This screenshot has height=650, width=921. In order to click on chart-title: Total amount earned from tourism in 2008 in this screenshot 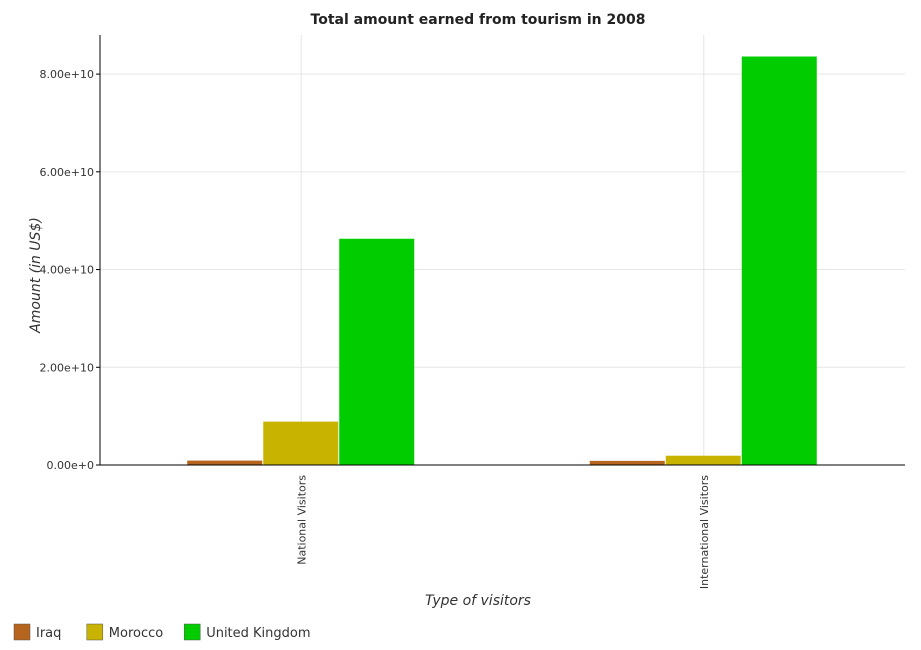, I will do `click(478, 20)`.